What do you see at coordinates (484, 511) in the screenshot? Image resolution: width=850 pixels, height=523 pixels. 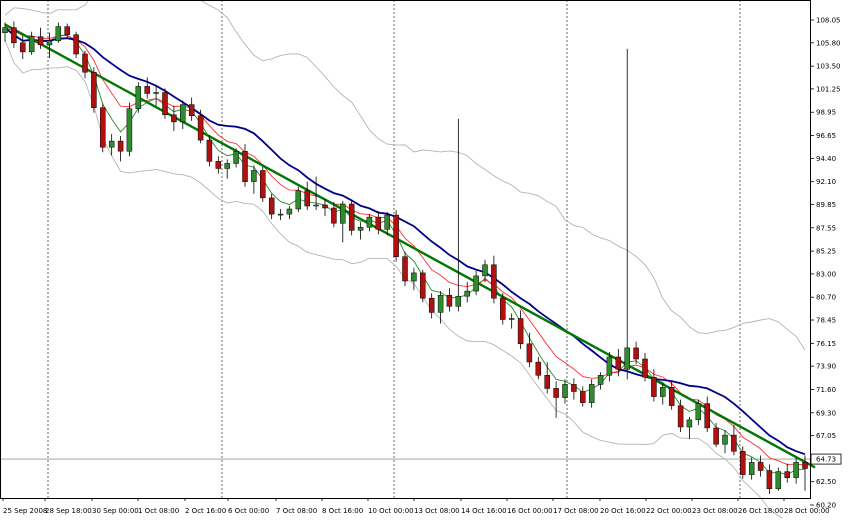 I see `x-tick-label: 14 Oct 16:00` at bounding box center [484, 511].